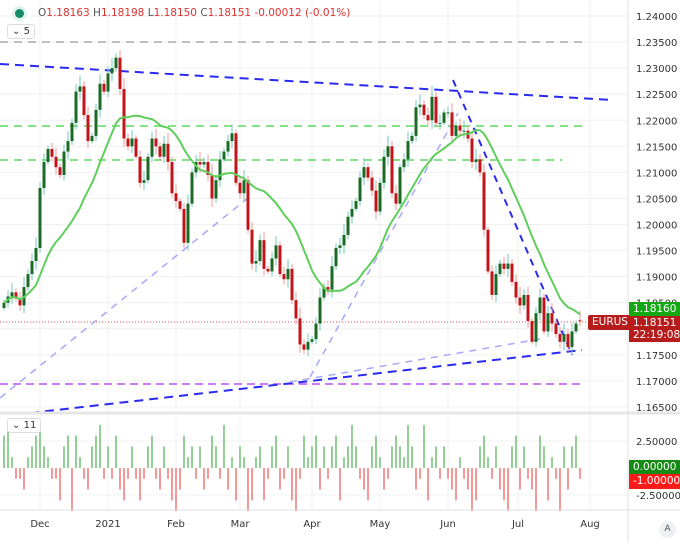  I want to click on osc-last-tag: -1.00000, so click(654, 481).